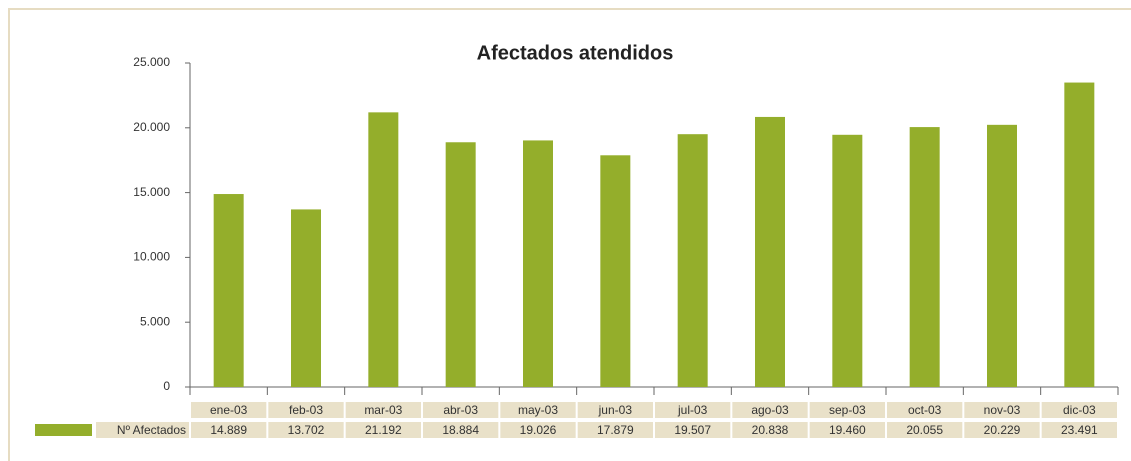 This screenshot has height=461, width=1131. Describe the element at coordinates (166, 386) in the screenshot. I see `y-tick-label: 0` at that location.